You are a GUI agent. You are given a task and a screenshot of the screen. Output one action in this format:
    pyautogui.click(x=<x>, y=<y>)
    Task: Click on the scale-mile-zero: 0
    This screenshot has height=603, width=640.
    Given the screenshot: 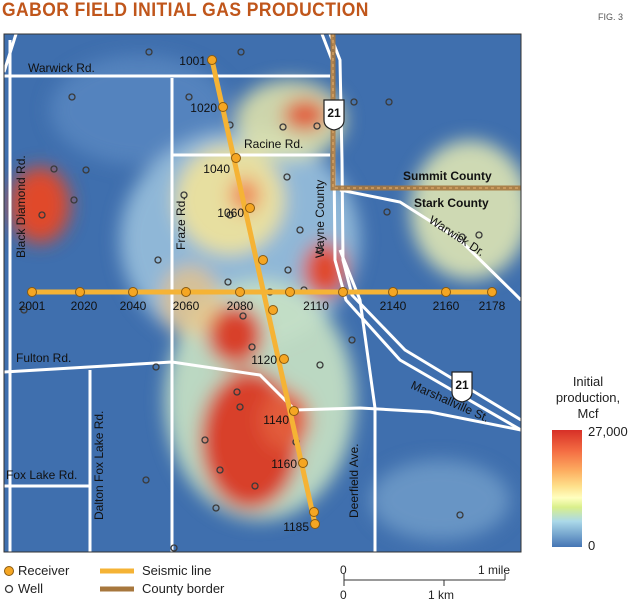 What is the action you would take?
    pyautogui.click(x=343, y=570)
    